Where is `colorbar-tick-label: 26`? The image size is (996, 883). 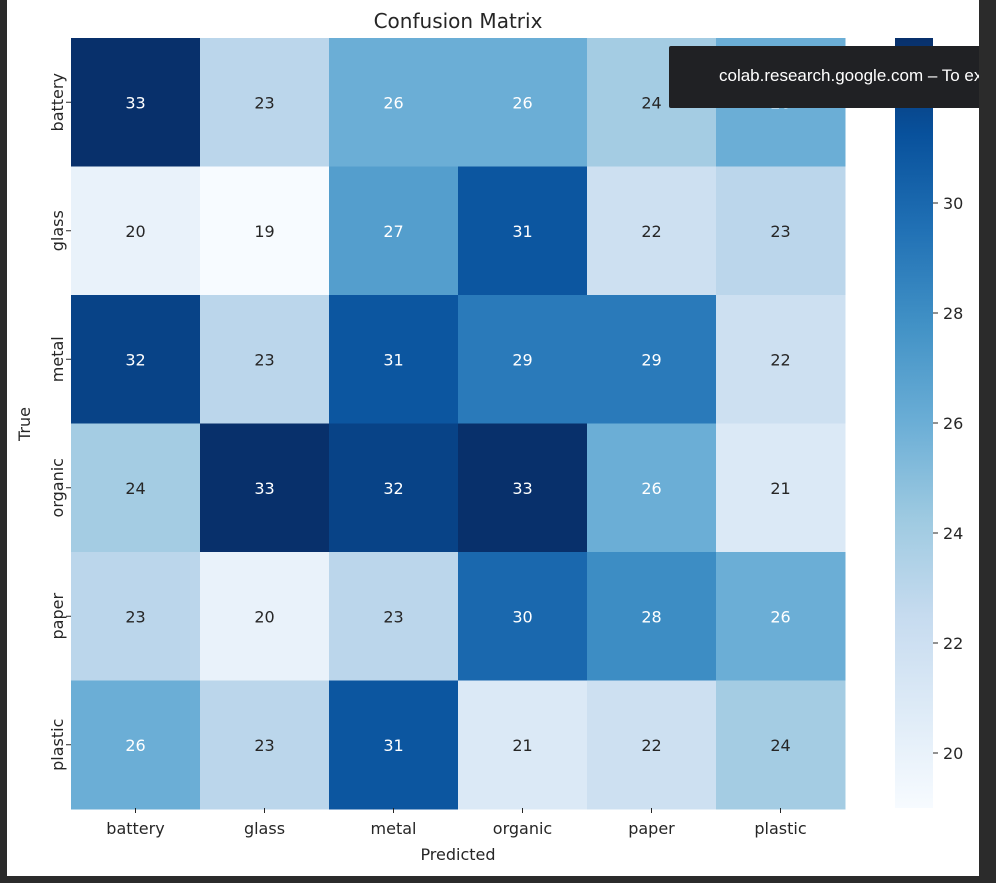 colorbar-tick-label: 26 is located at coordinates (953, 423).